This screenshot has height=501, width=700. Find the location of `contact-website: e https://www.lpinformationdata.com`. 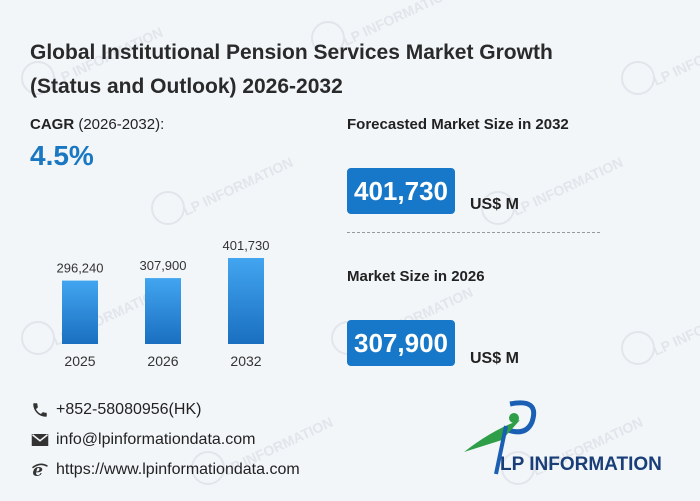

contact-website: e https://www.lpinformationdata.com is located at coordinates (165, 470).